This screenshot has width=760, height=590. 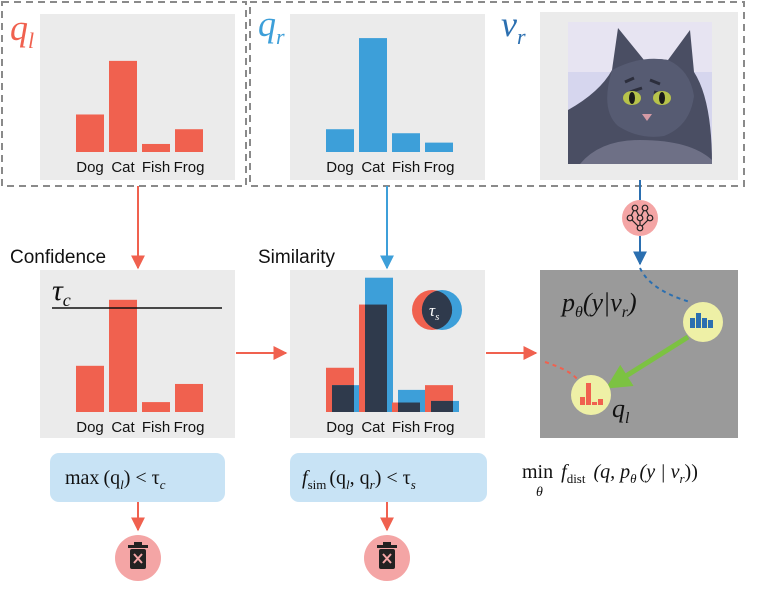 What do you see at coordinates (22, 30) in the screenshot?
I see `ql-label: ql` at bounding box center [22, 30].